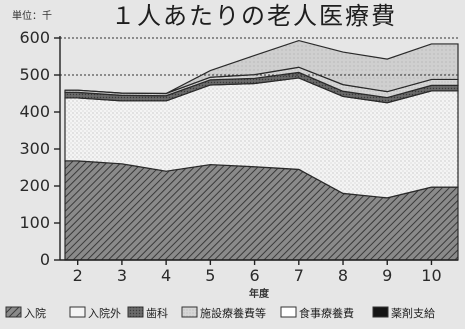 The height and width of the screenshot is (329, 465). I want to click on y-tick-label: 400, so click(34, 111).